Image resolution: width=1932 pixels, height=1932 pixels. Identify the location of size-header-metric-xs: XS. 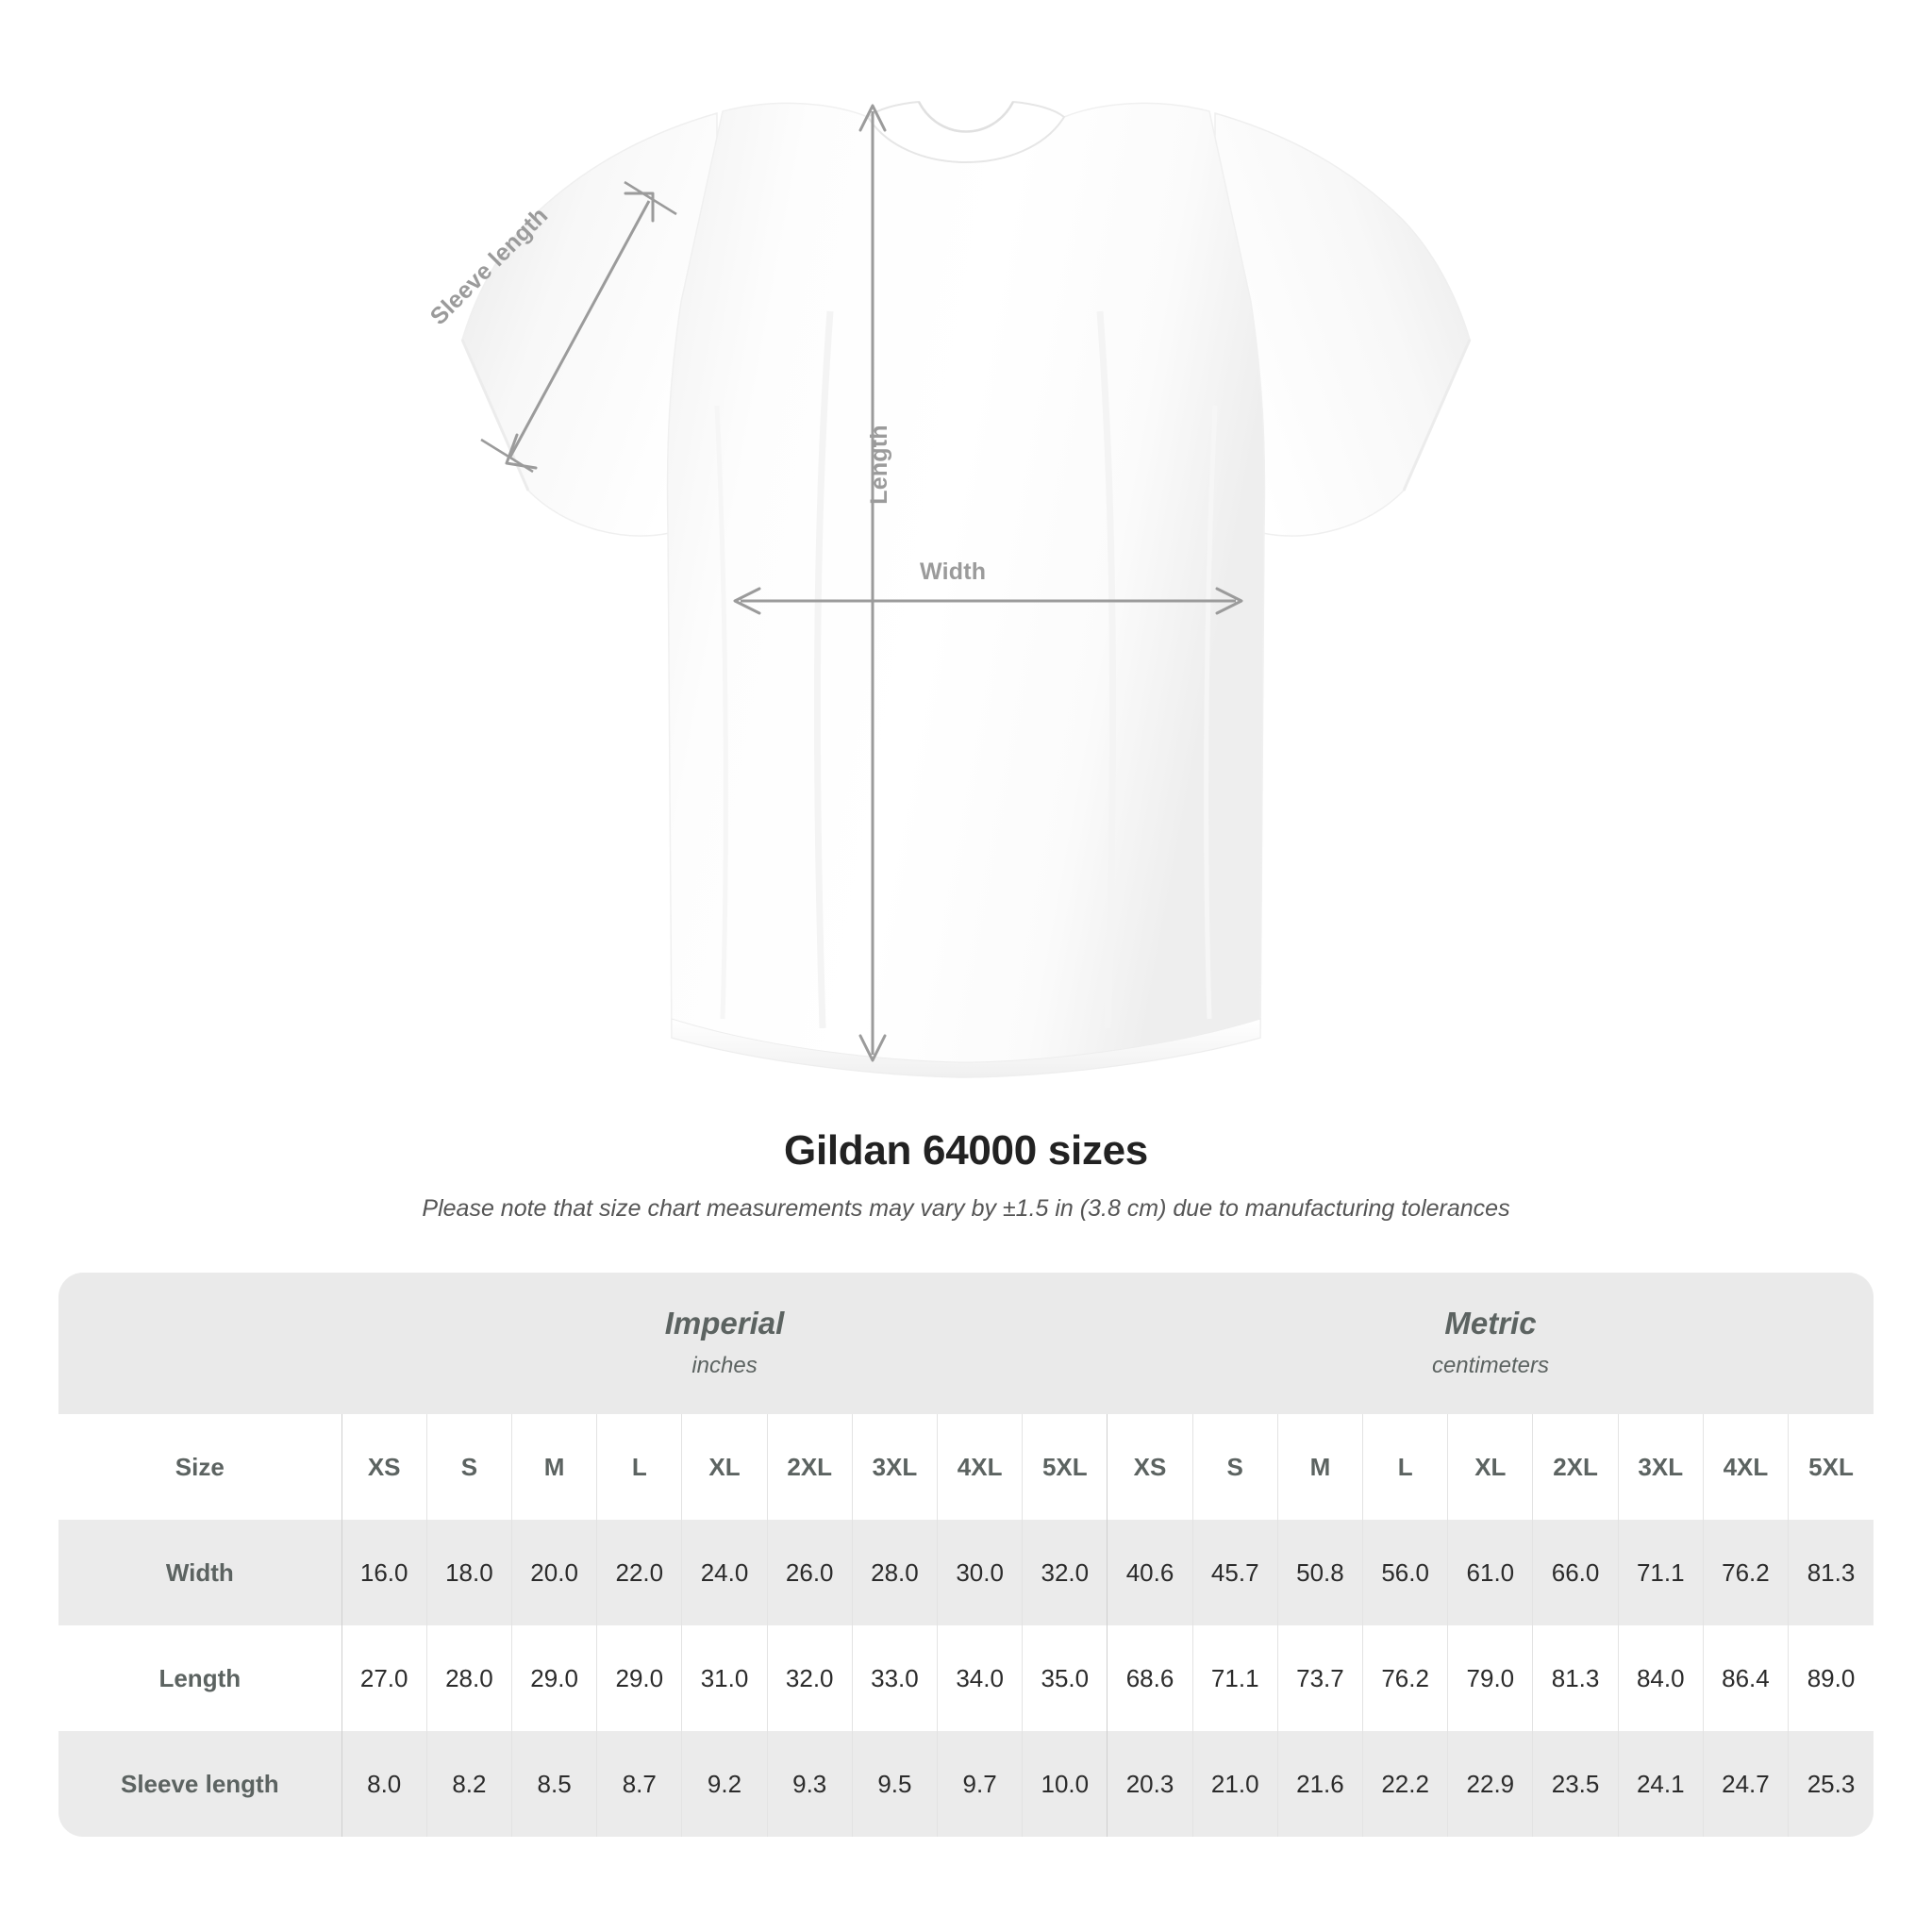
(1150, 1467).